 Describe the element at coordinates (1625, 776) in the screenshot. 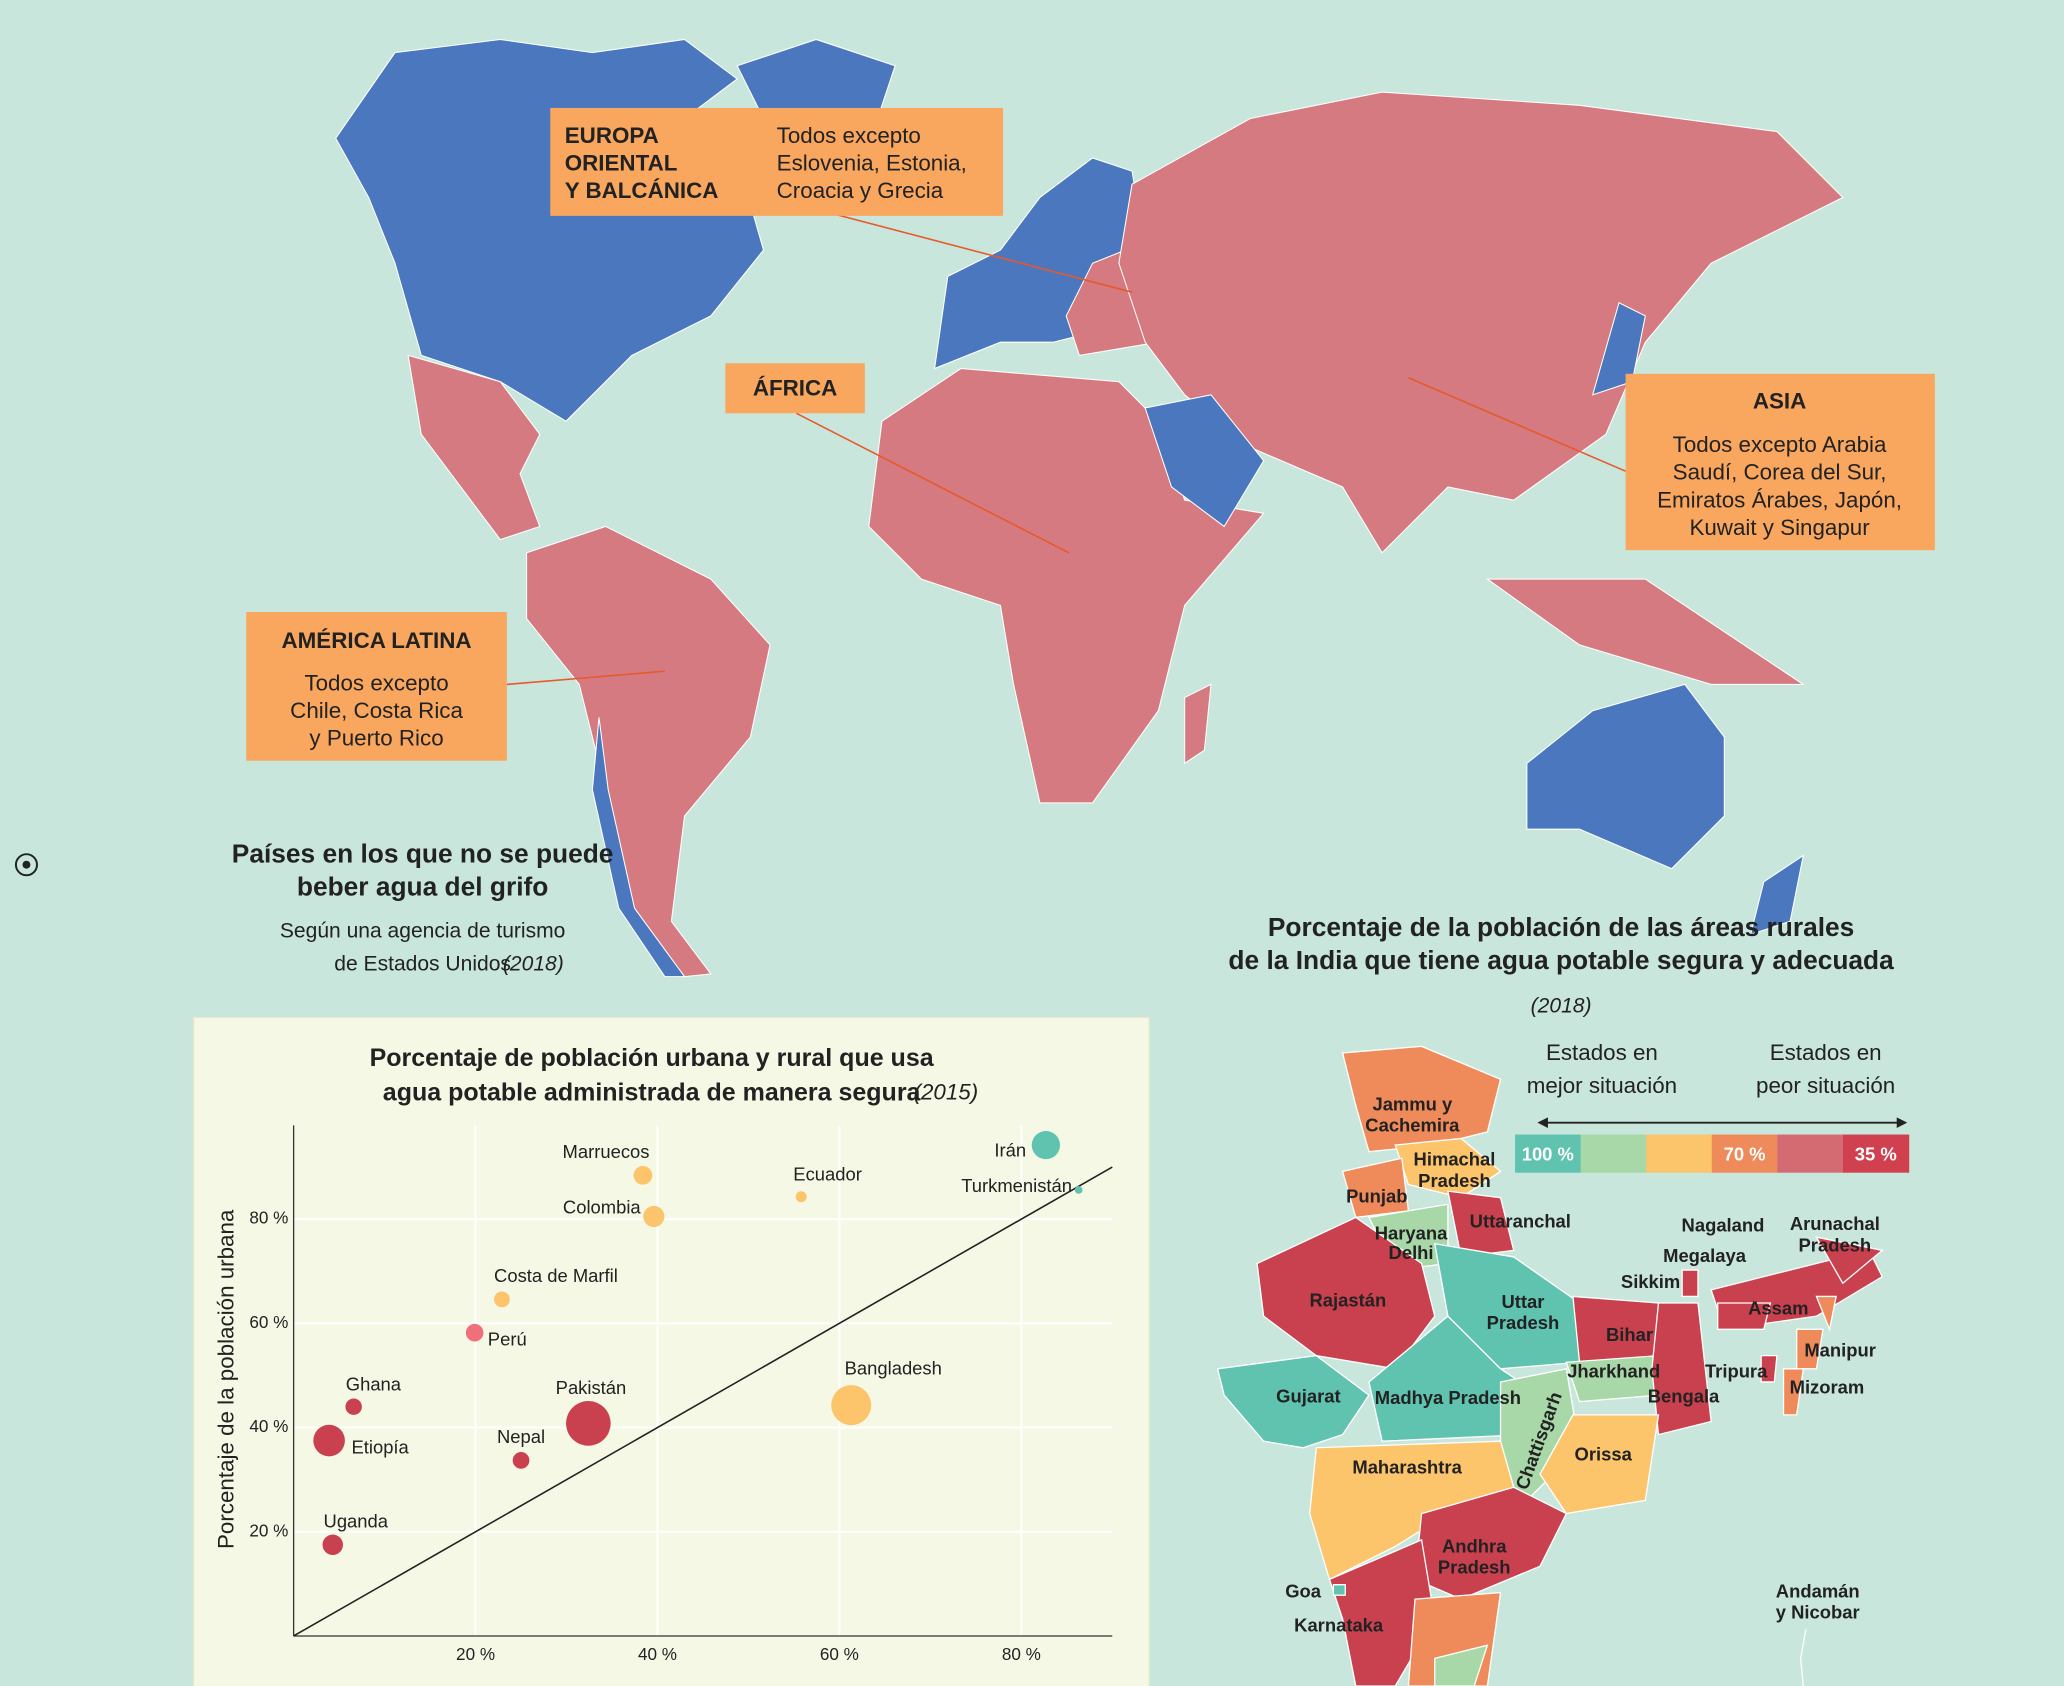

I see `australia` at that location.